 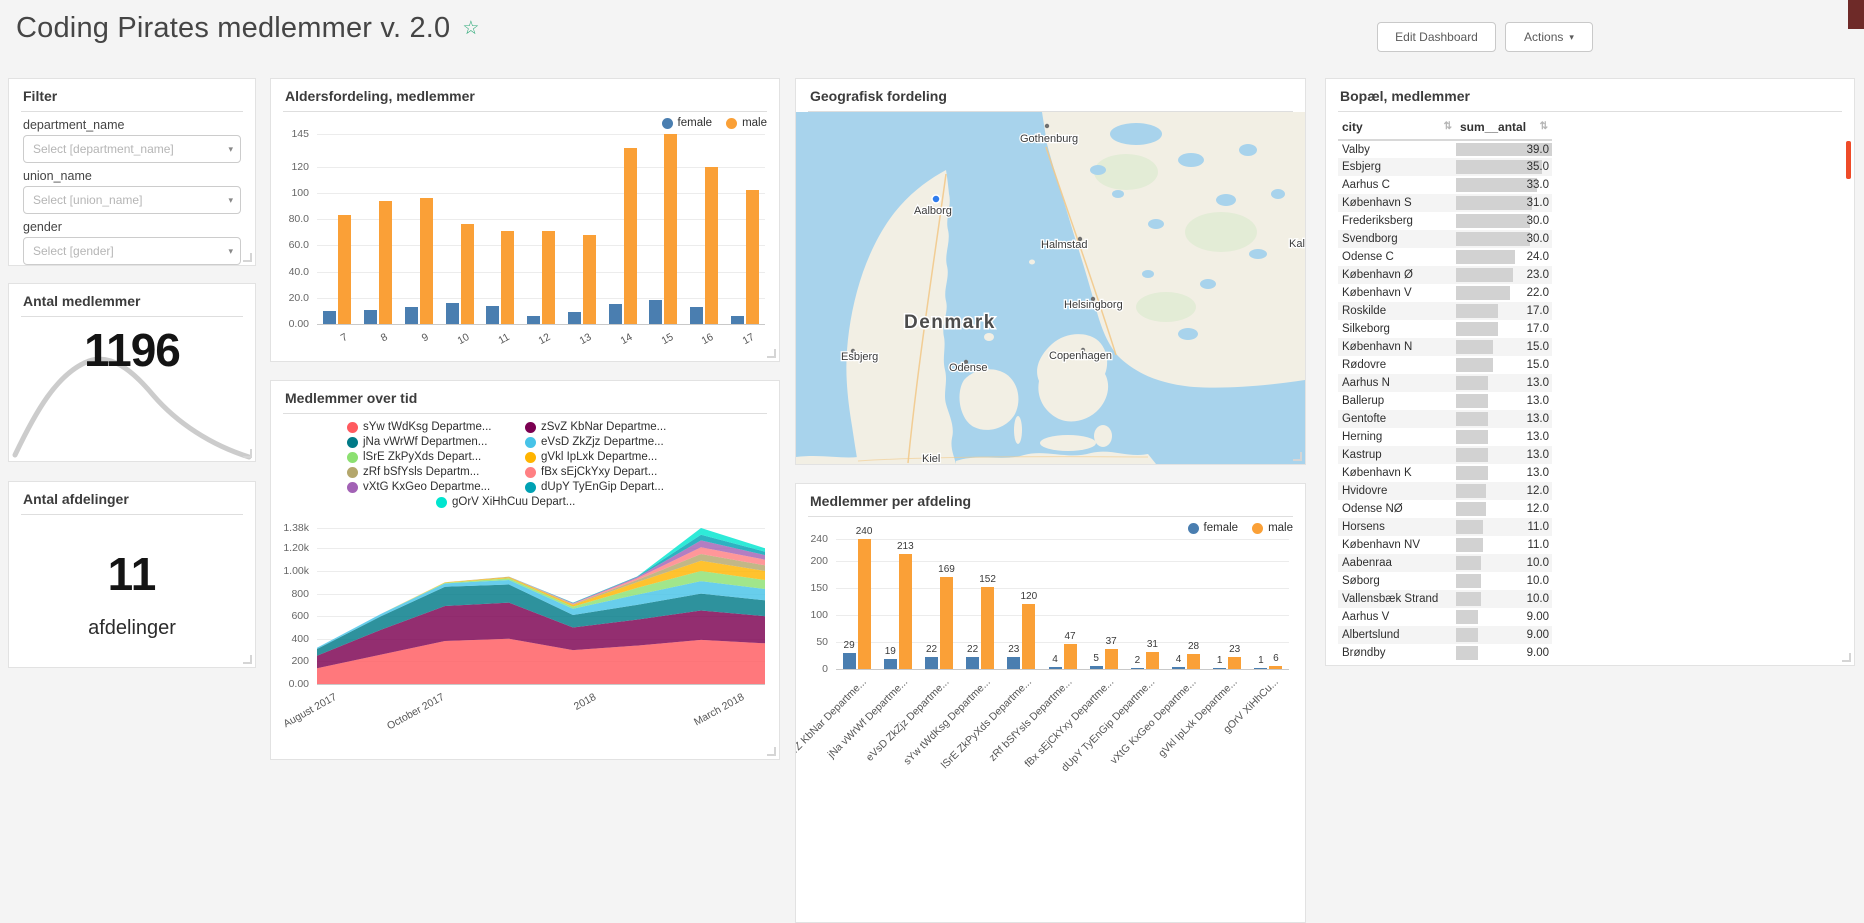 What do you see at coordinates (300, 134) in the screenshot?
I see `y-tick-label: 145` at bounding box center [300, 134].